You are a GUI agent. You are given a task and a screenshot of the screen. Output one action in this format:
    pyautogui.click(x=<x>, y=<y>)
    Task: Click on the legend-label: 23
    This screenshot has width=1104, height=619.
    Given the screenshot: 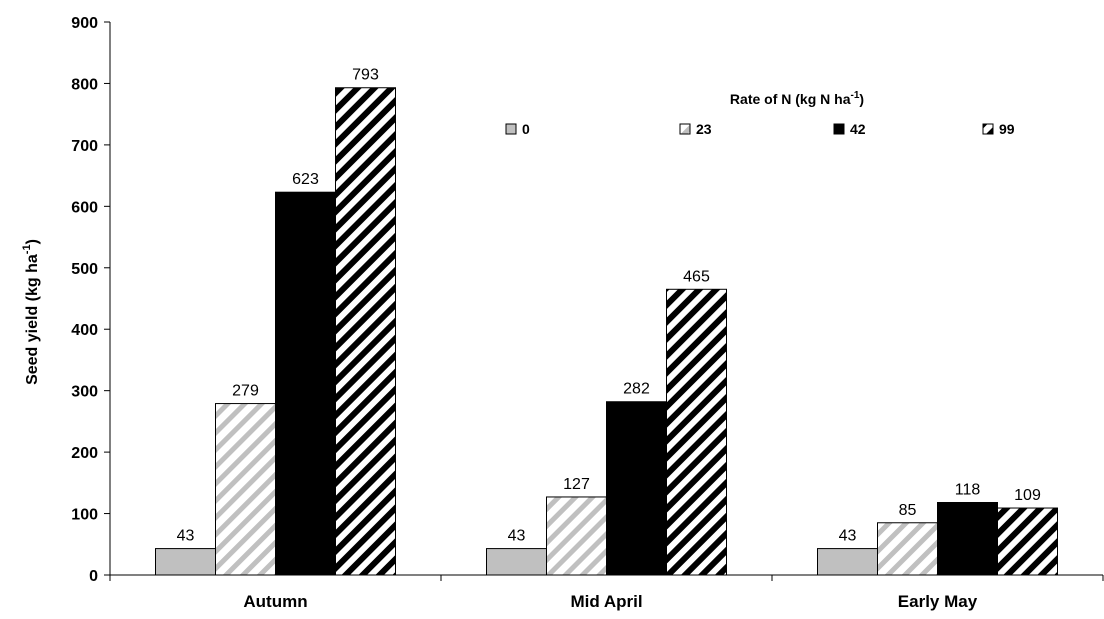 What is the action you would take?
    pyautogui.click(x=704, y=129)
    